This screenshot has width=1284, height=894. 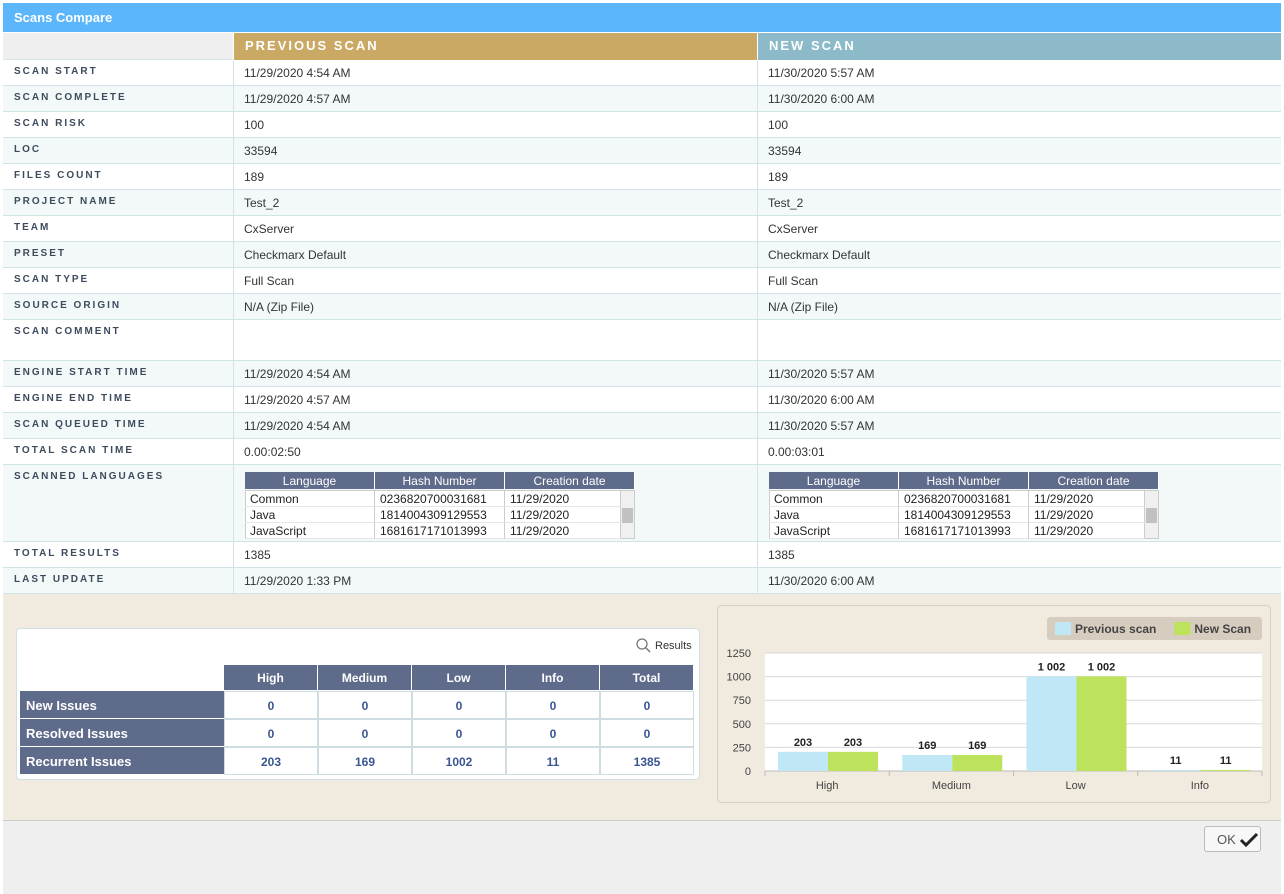 What do you see at coordinates (642, 17) in the screenshot?
I see `title-bar: Scans Compare` at bounding box center [642, 17].